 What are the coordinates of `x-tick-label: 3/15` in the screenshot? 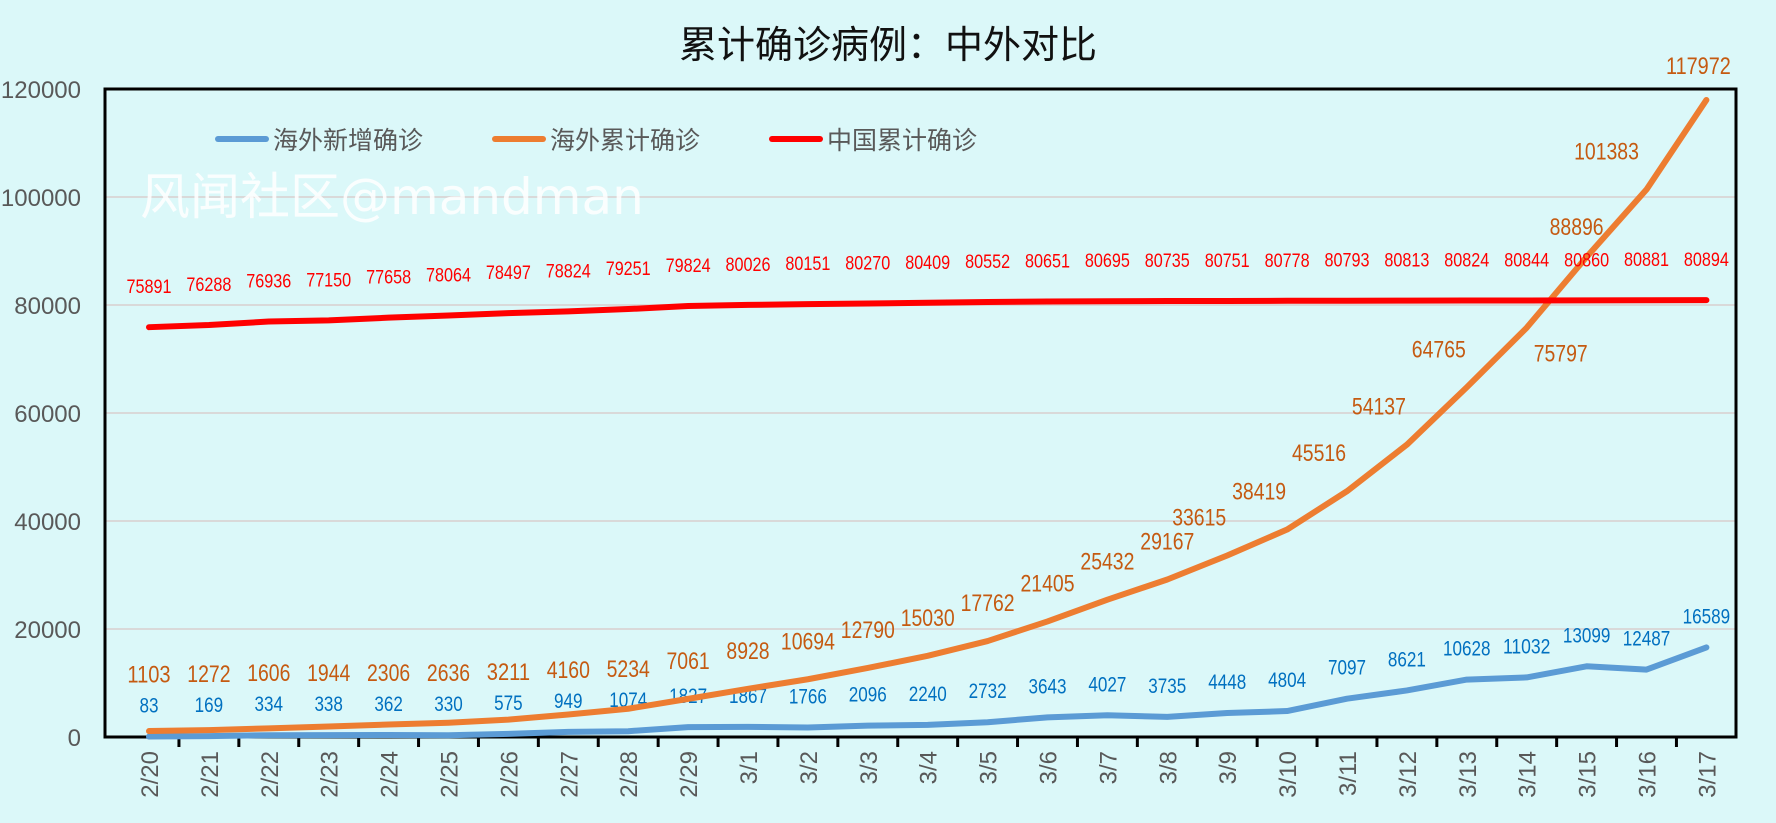 It's located at (1588, 774).